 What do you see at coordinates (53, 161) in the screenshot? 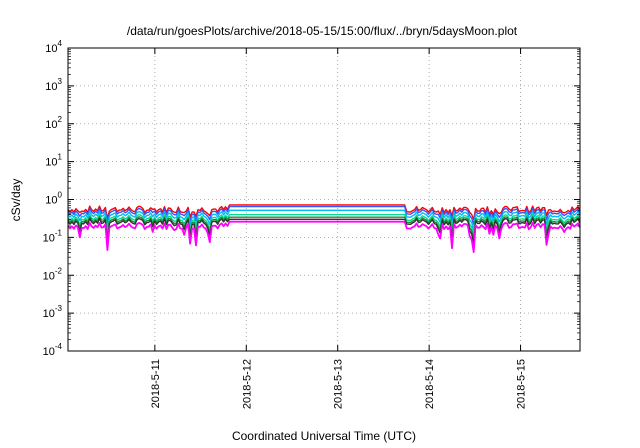
I see `y-tick-label: 10¹` at bounding box center [53, 161].